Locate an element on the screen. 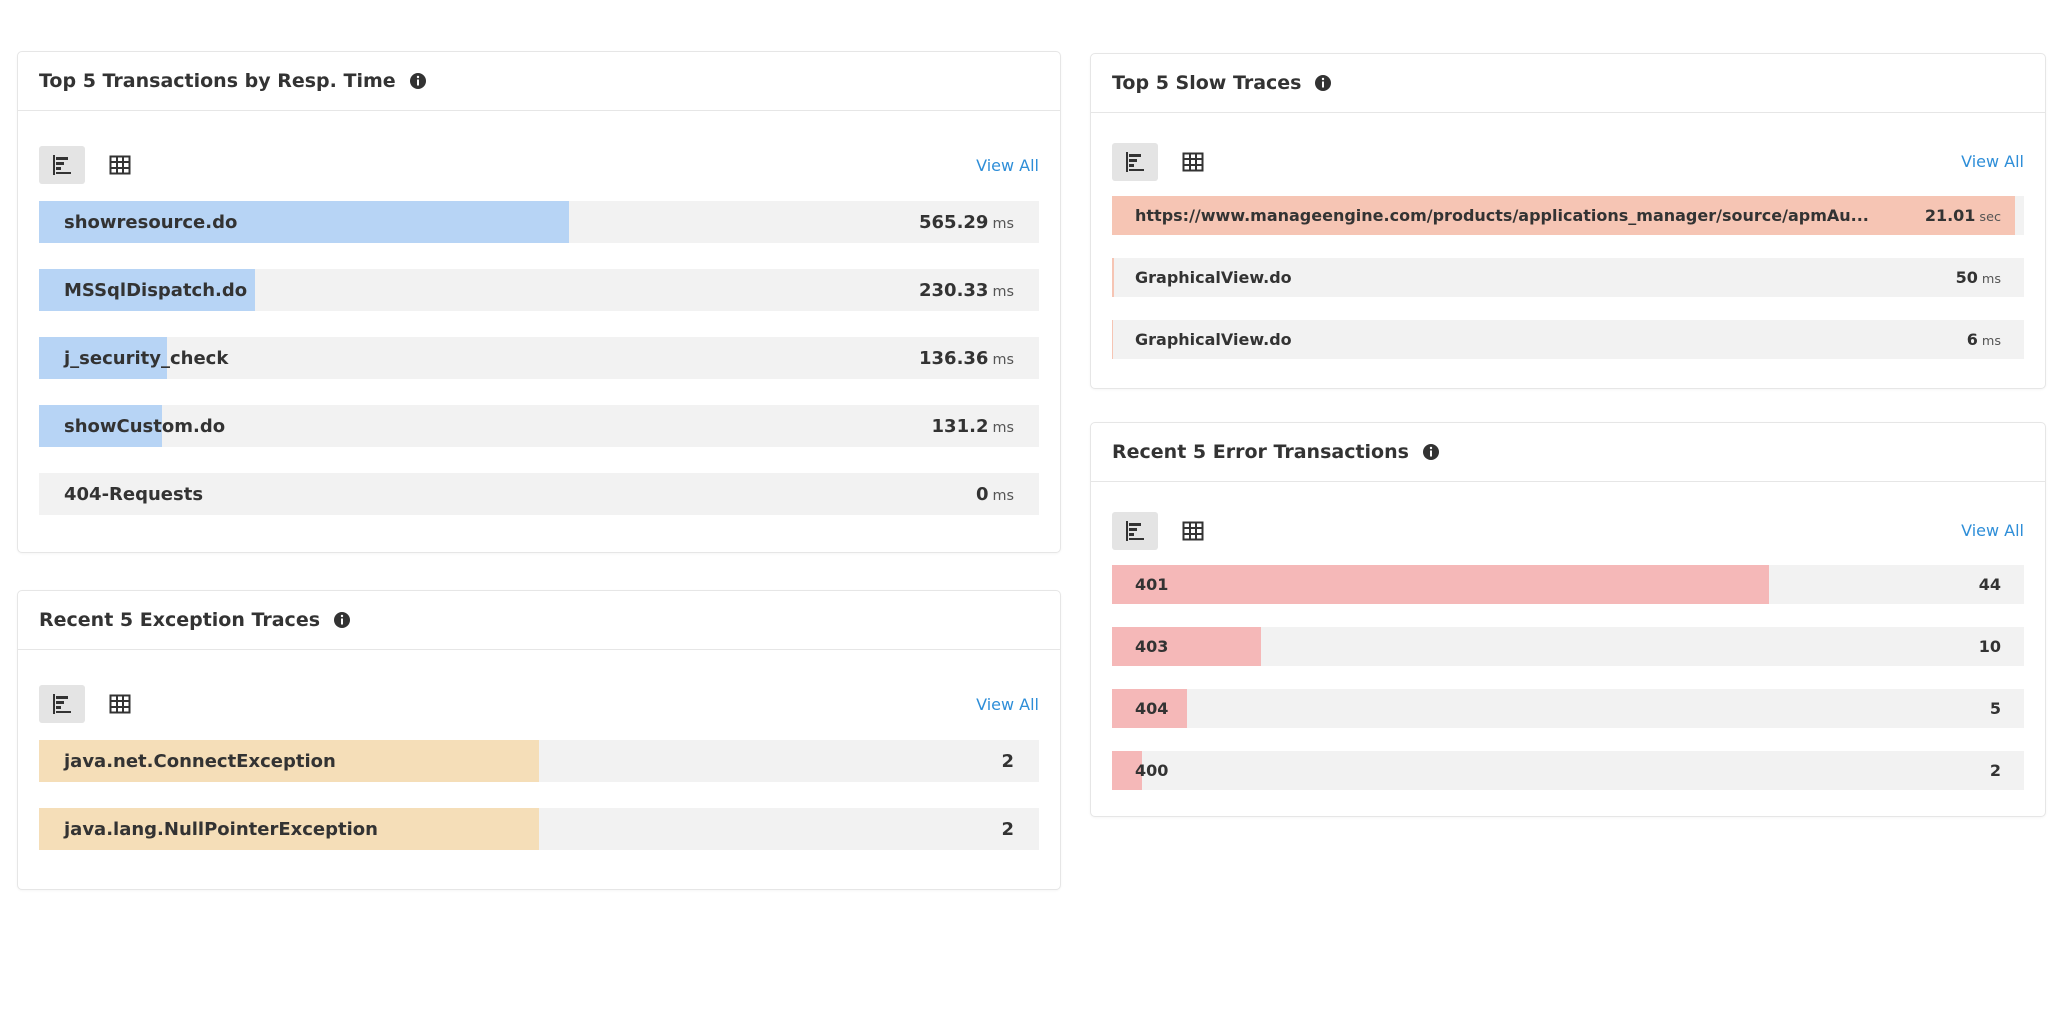 This screenshot has width=2048, height=1014. value: 230.33 is located at coordinates (954, 290).